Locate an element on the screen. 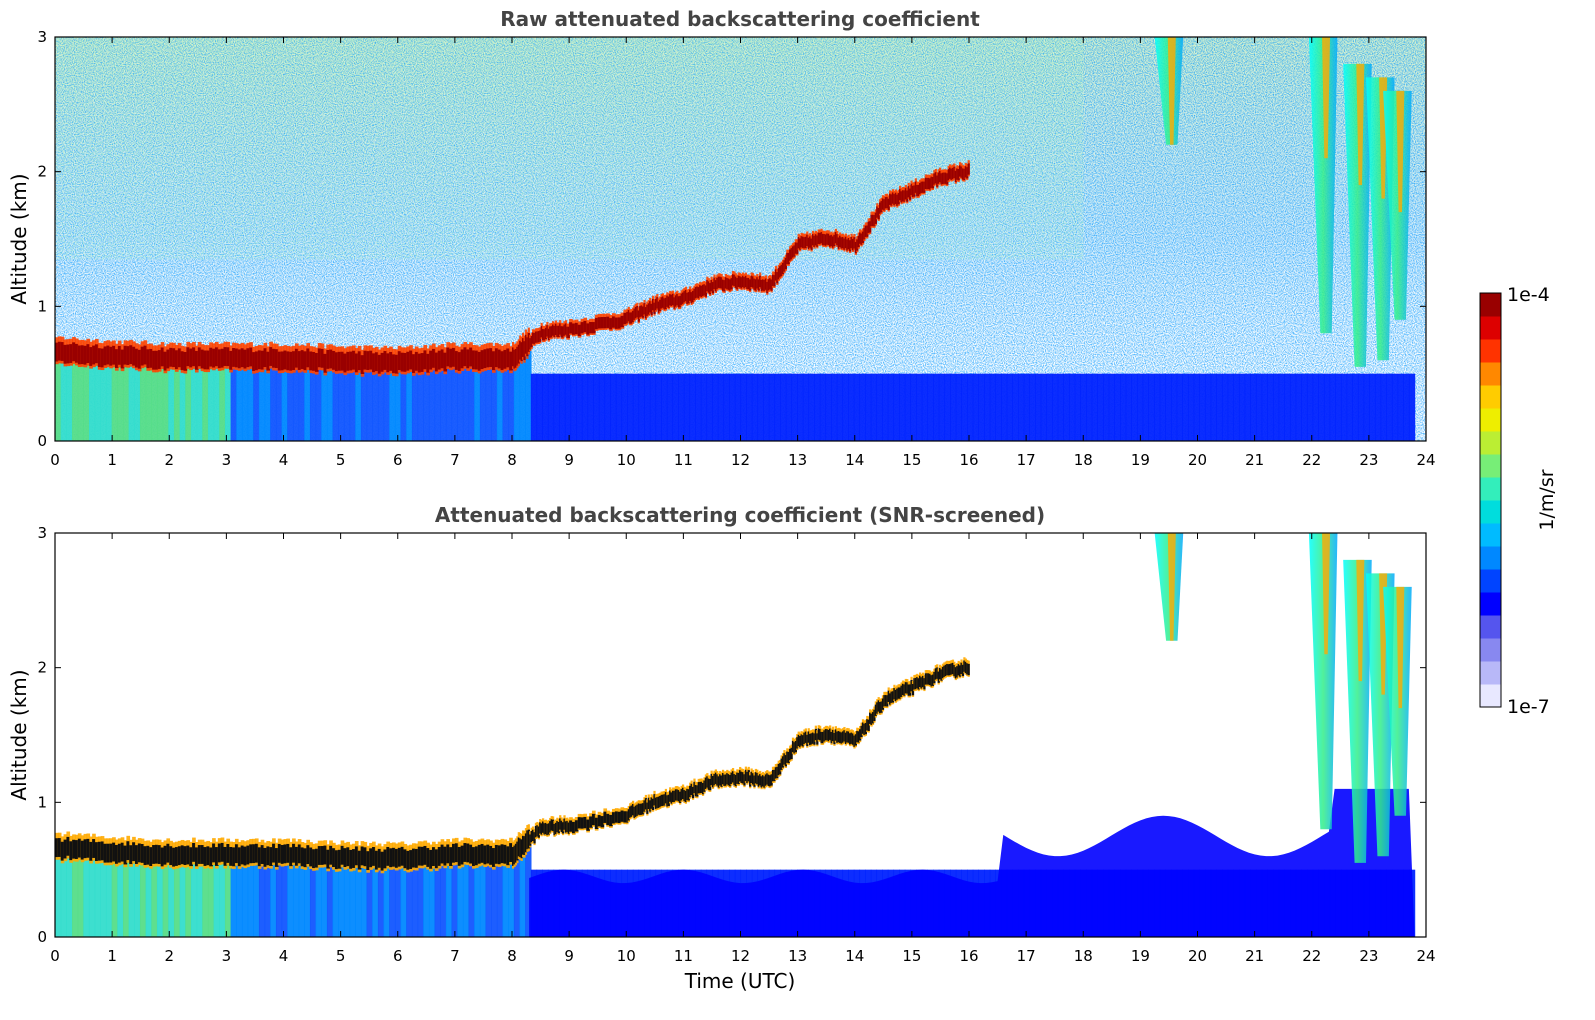 This screenshot has width=1595, height=1020. colorbar-max-label: 1e-4 is located at coordinates (1528, 295).